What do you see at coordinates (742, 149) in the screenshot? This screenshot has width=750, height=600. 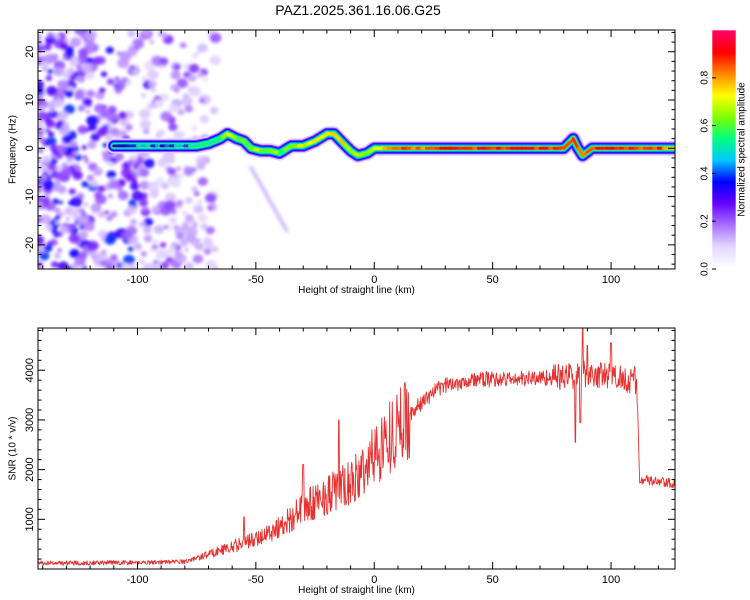 I see `colorbar-label: Normalized spectral amplitude` at bounding box center [742, 149].